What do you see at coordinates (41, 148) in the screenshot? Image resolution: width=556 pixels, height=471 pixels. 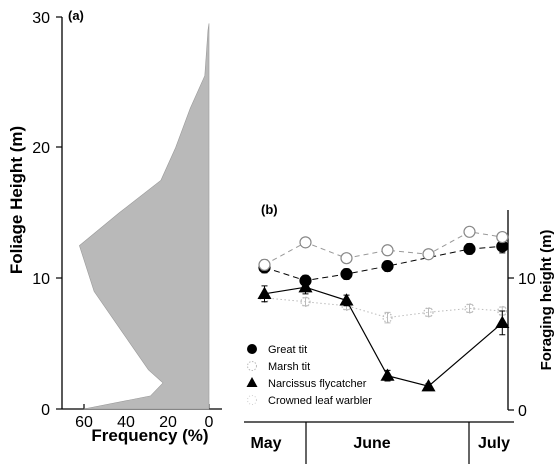 I see `y-tick-label-a-20: 20` at bounding box center [41, 148].